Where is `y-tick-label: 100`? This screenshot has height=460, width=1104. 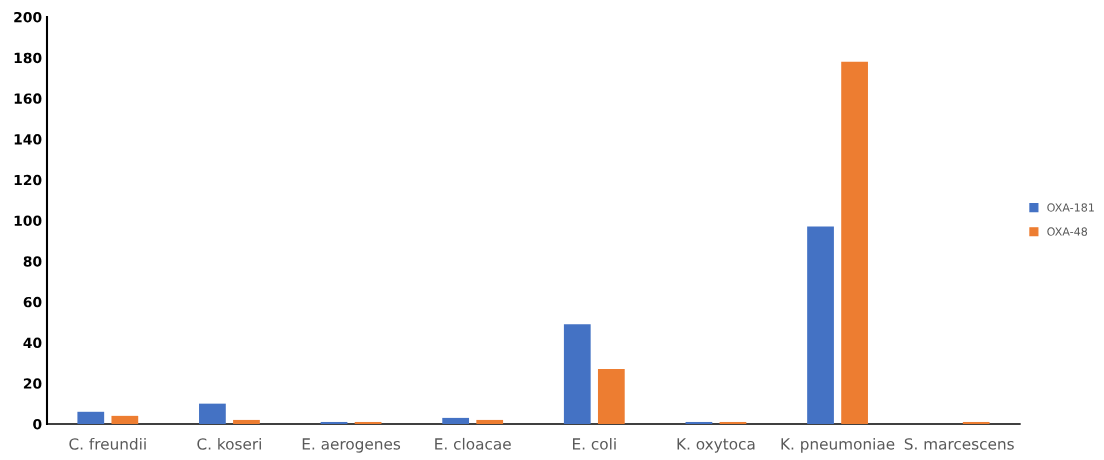 y-tick-label: 100 is located at coordinates (28, 220).